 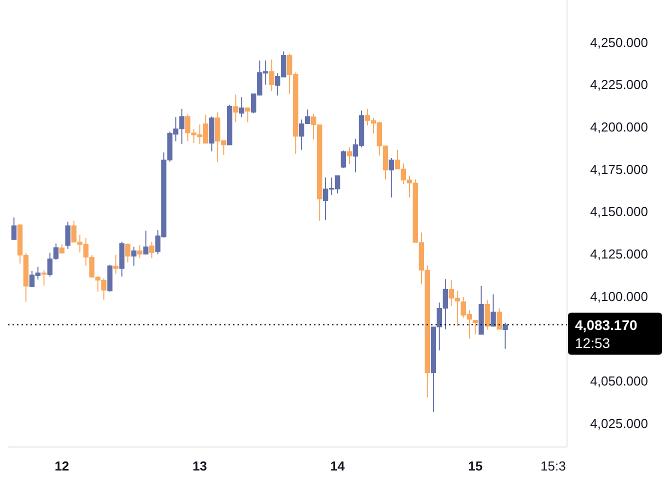 I want to click on x-tick-label: 15:3, so click(x=553, y=466).